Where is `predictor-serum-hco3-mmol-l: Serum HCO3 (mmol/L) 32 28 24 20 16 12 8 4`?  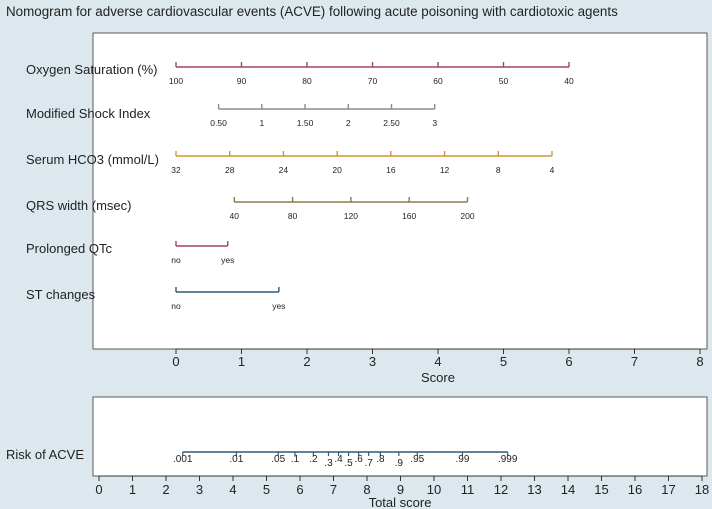
predictor-serum-hco3-mmol-l: Serum HCO3 (mmol/L) 32 28 24 20 16 12 8 4 is located at coordinates (290, 163).